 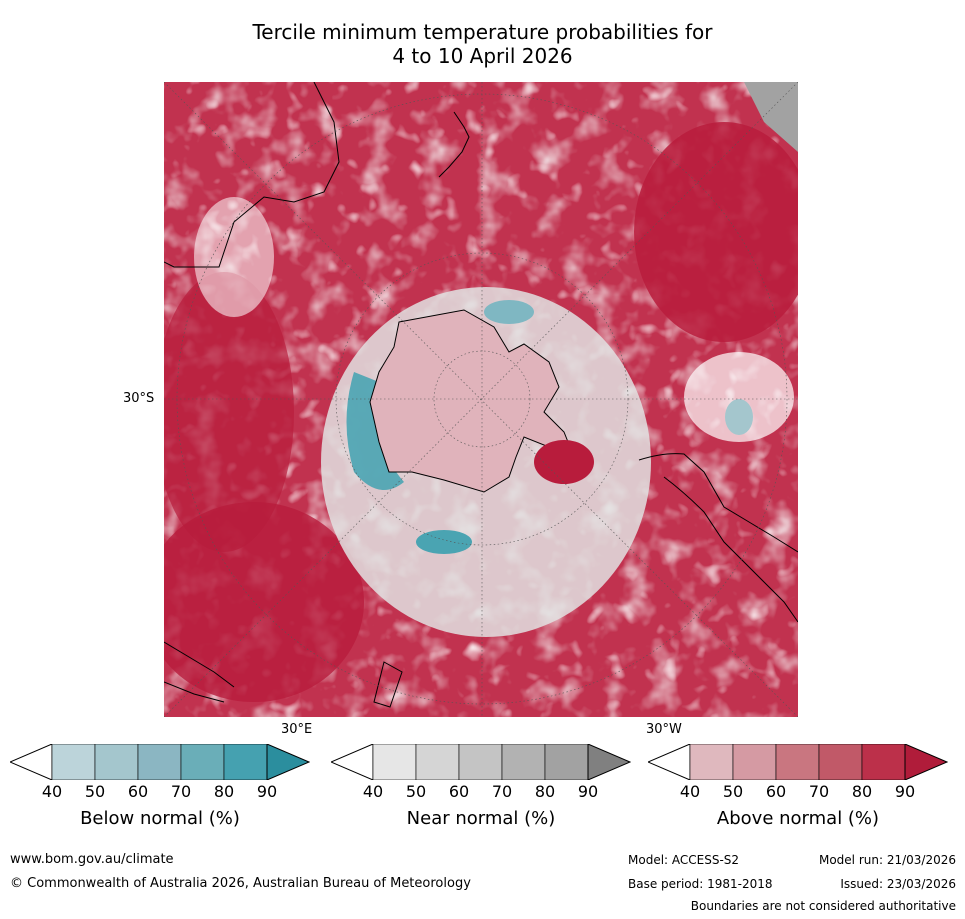 What do you see at coordinates (718, 538) in the screenshot?
I see `south-america-coast` at bounding box center [718, 538].